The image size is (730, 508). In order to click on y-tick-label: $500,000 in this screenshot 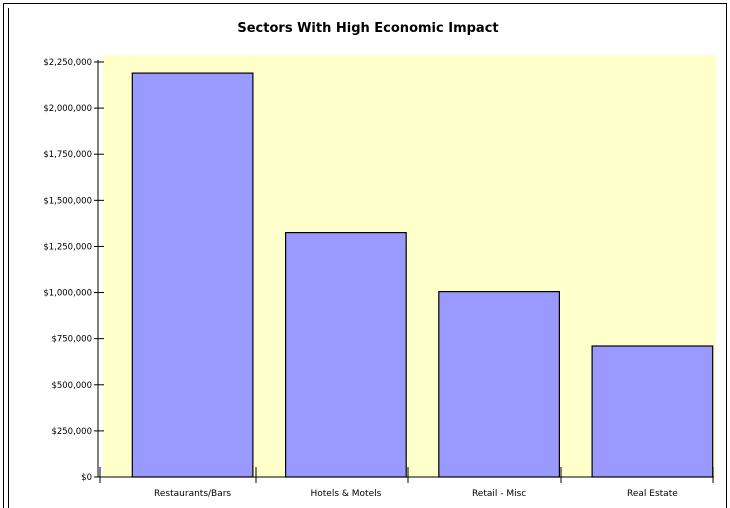, I will do `click(71, 386)`.